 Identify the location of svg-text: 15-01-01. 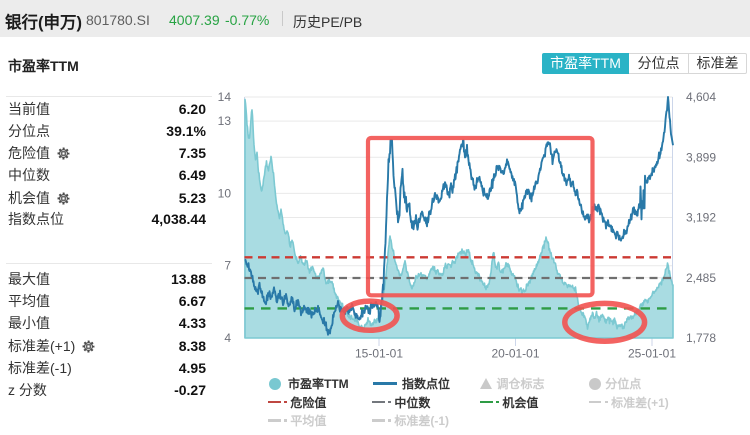
(379, 354).